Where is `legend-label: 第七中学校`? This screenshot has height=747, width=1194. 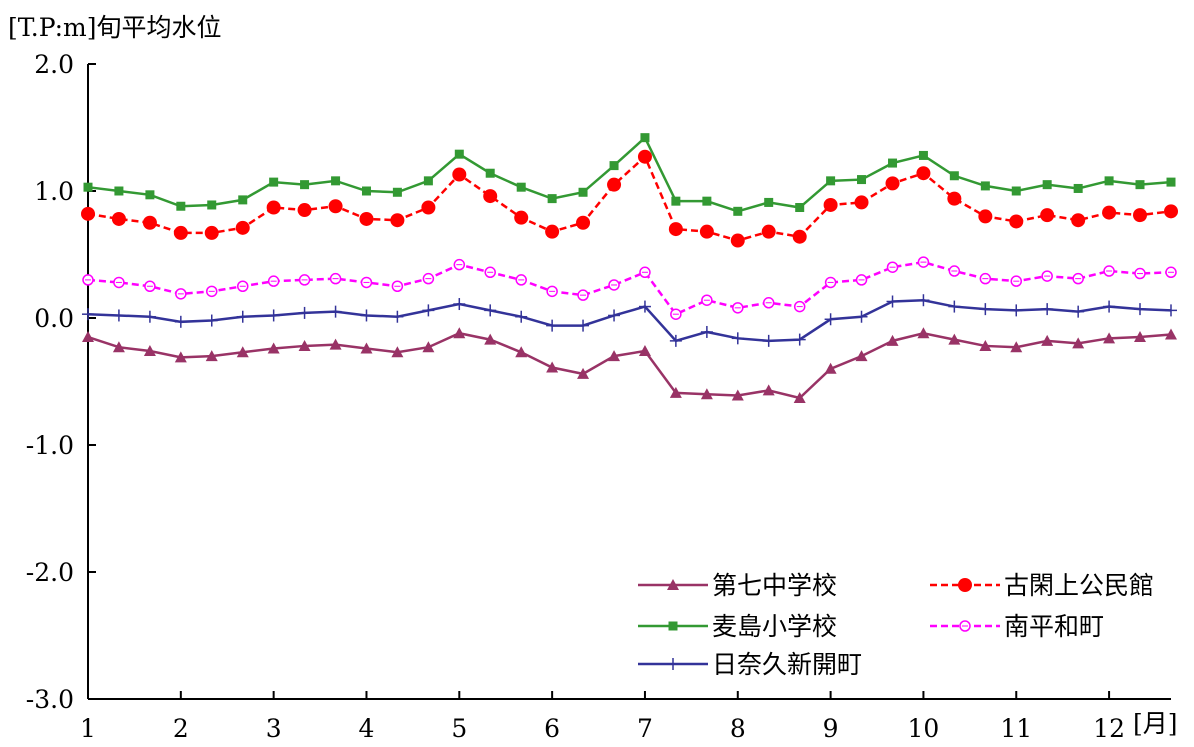 legend-label: 第七中学校 is located at coordinates (774, 585).